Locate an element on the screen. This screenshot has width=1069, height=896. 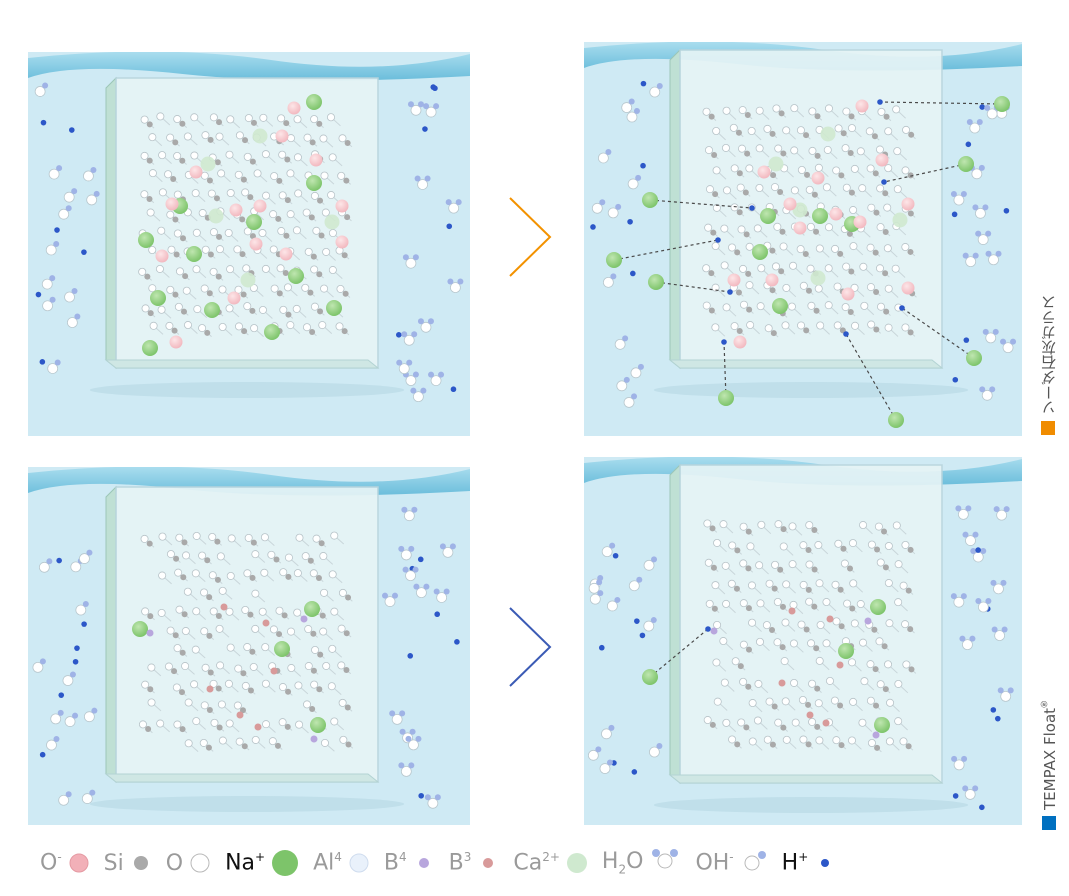
glass-plate-edge is located at coordinates (675, 209).